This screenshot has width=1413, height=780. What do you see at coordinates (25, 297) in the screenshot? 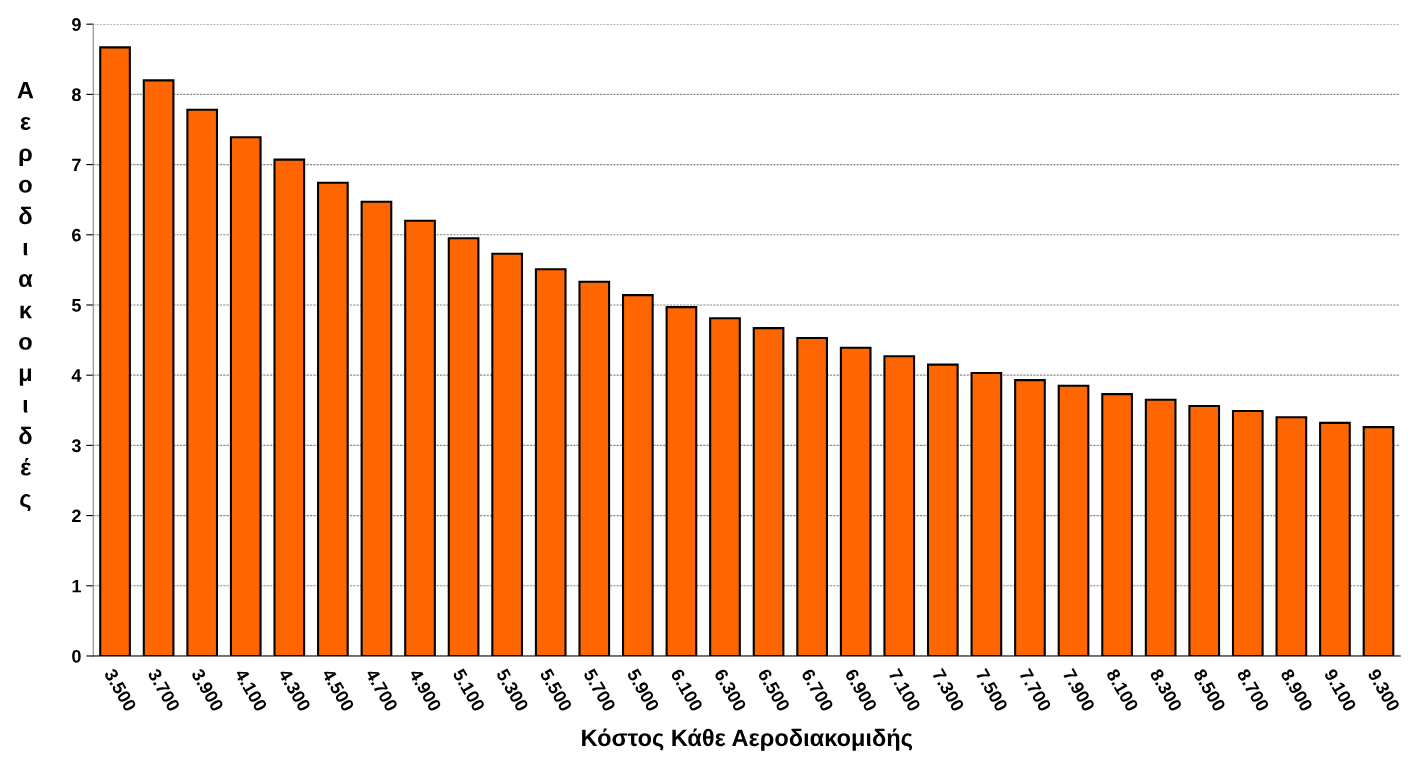
I see `text: Αεροδιακομιδές` at bounding box center [25, 297].